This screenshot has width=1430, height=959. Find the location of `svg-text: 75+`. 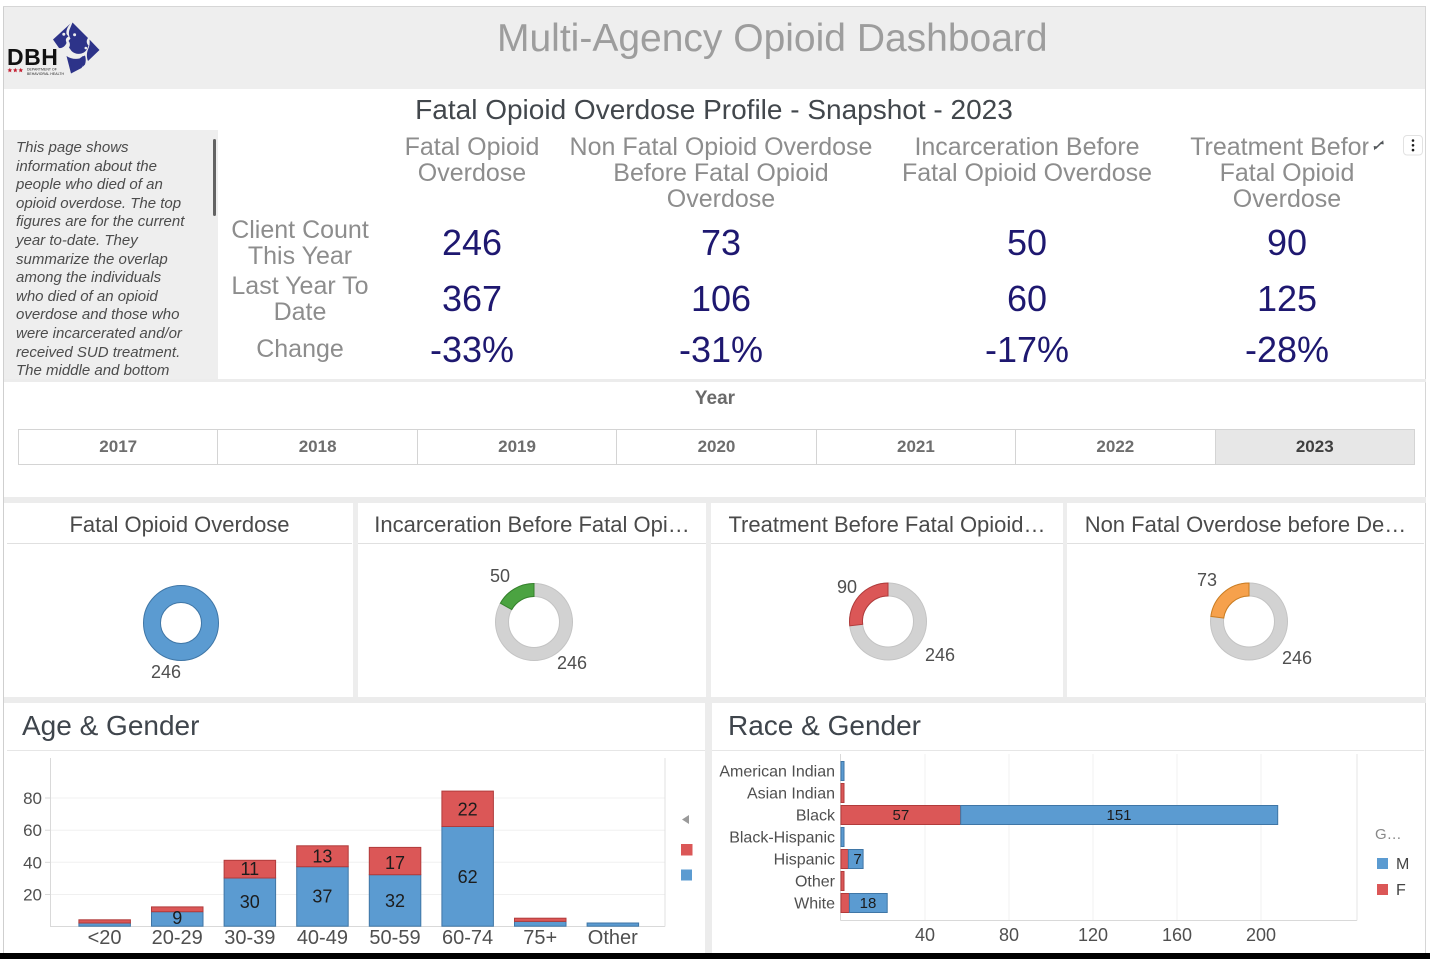

svg-text: 75+ is located at coordinates (540, 938).